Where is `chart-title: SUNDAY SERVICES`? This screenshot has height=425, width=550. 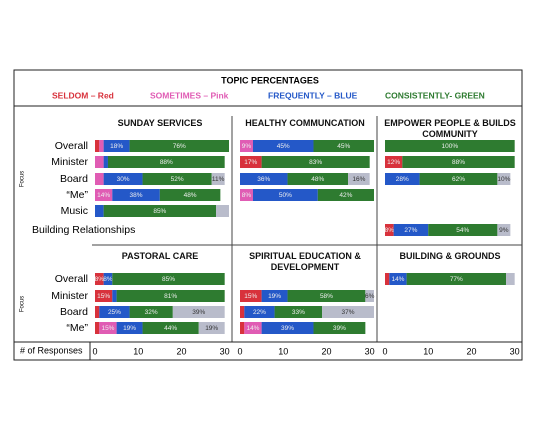 chart-title: SUNDAY SERVICES is located at coordinates (160, 123).